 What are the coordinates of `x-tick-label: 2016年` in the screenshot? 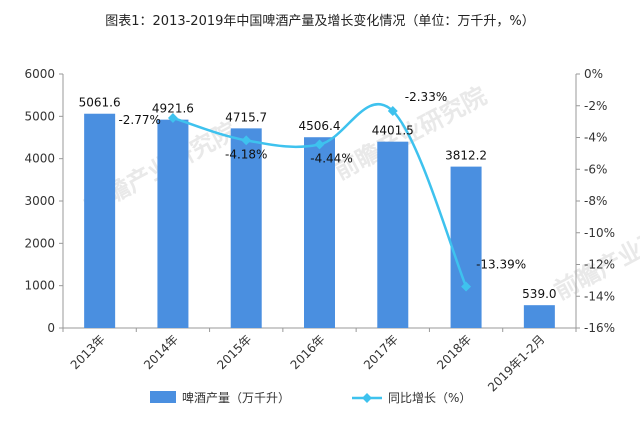 It's located at (308, 352).